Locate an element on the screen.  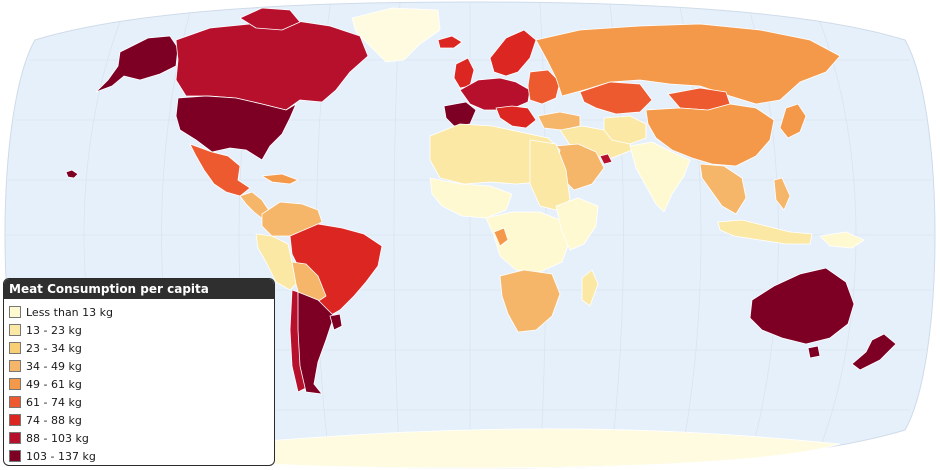
legend-label: Less than 13 kg is located at coordinates (70, 312).